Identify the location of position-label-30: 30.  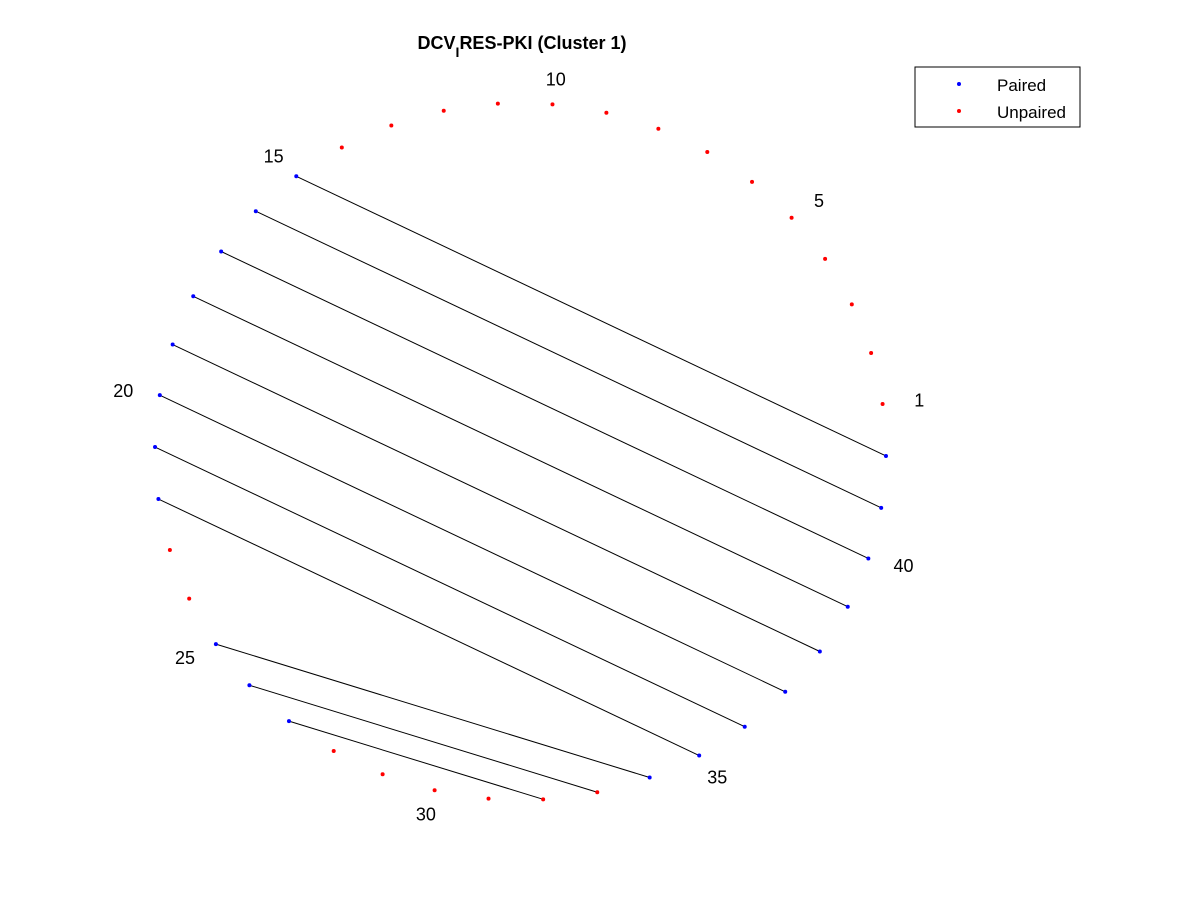
(426, 815).